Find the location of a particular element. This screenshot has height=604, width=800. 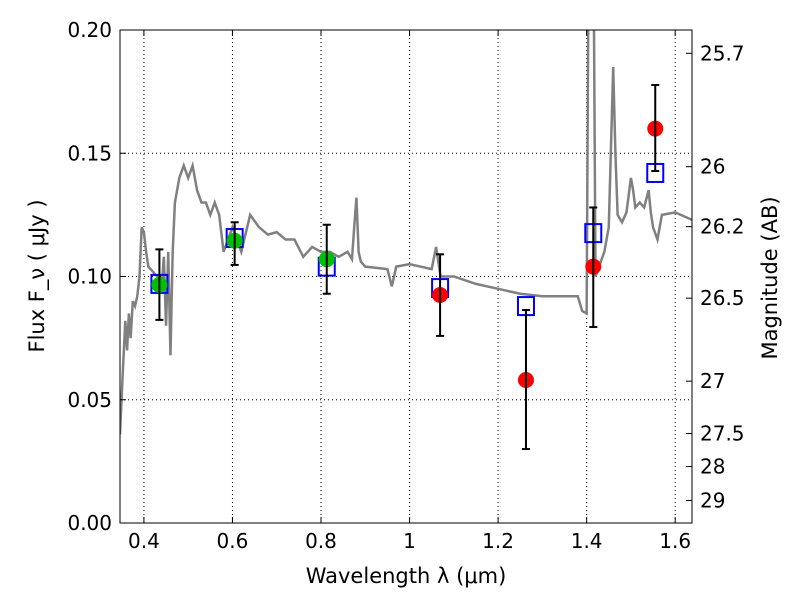

right-tick-label: 27.5 is located at coordinates (722, 434).